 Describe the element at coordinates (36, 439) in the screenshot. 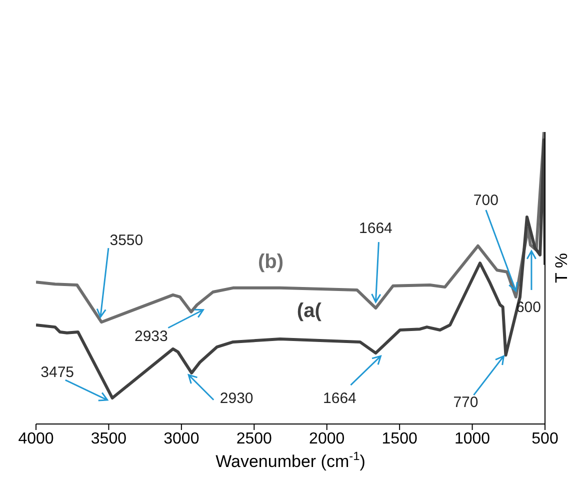

I see `x-tick-label: 4000` at that location.